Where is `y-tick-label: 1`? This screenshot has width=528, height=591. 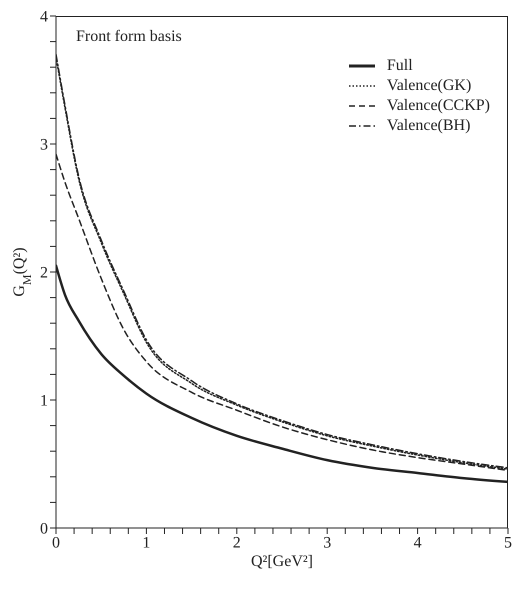
y-tick-label: 1 is located at coordinates (44, 401).